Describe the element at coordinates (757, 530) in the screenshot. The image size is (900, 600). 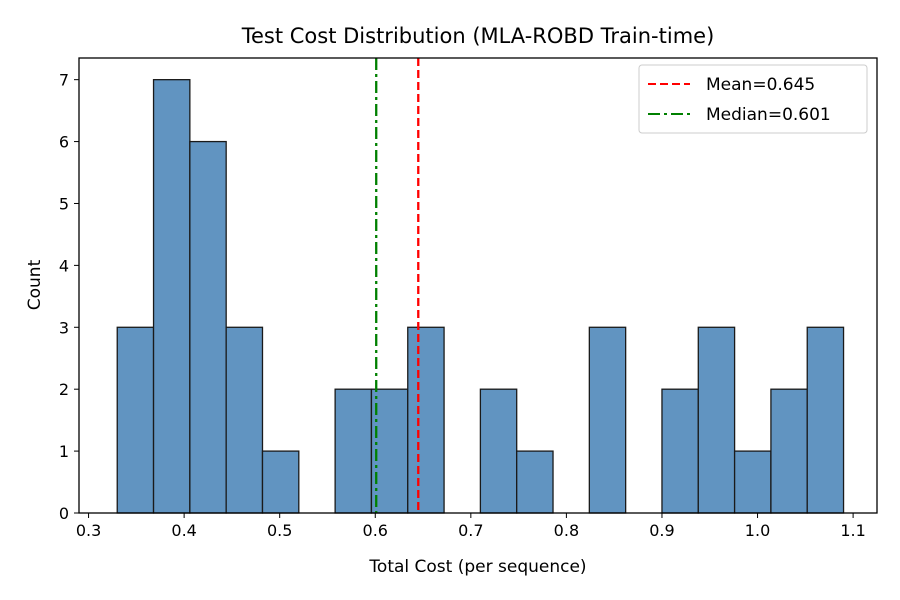
I see `x-tick-label: 1.0` at that location.